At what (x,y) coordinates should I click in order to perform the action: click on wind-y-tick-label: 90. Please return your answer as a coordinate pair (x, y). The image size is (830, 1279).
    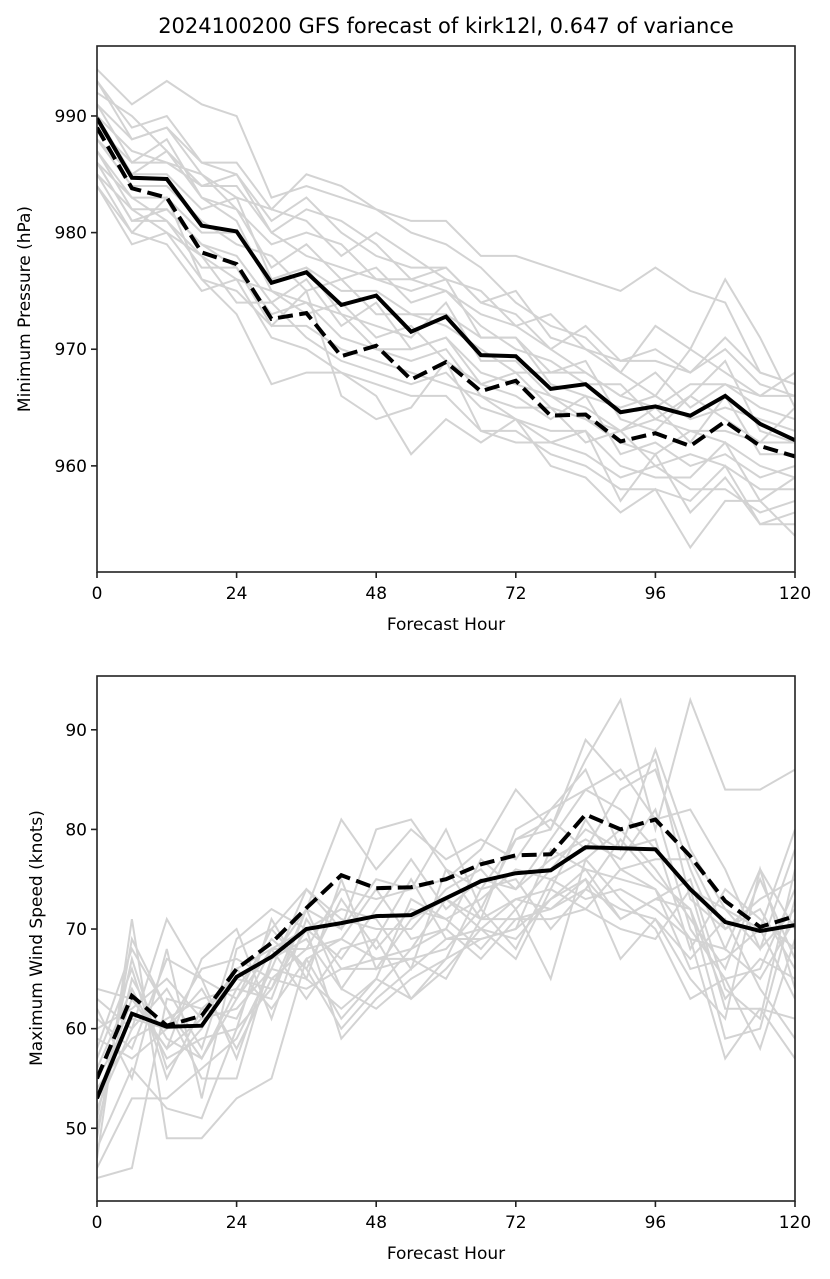
    Looking at the image, I should click on (76, 731).